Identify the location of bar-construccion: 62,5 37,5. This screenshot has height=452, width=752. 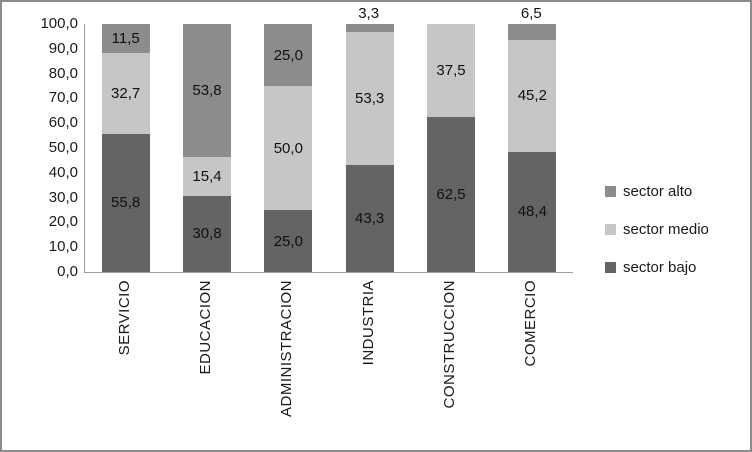
(451, 148).